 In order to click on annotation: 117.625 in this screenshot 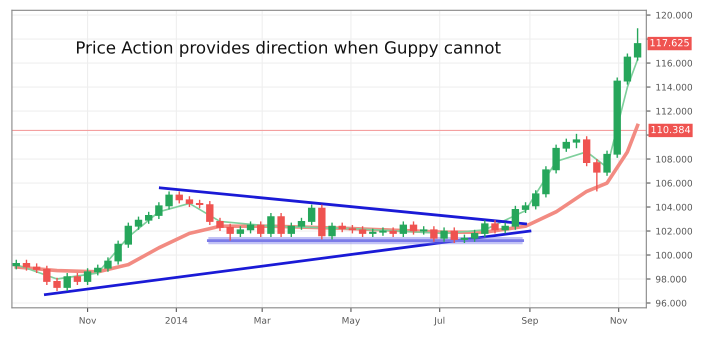, I will do `click(669, 42)`.